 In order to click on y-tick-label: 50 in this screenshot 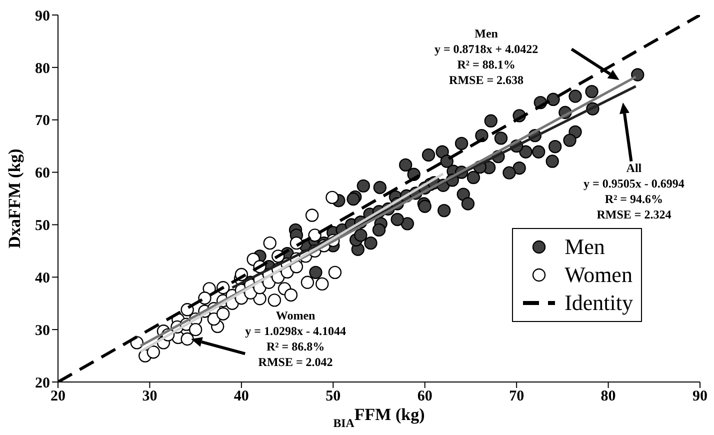, I will do `click(42, 226)`.